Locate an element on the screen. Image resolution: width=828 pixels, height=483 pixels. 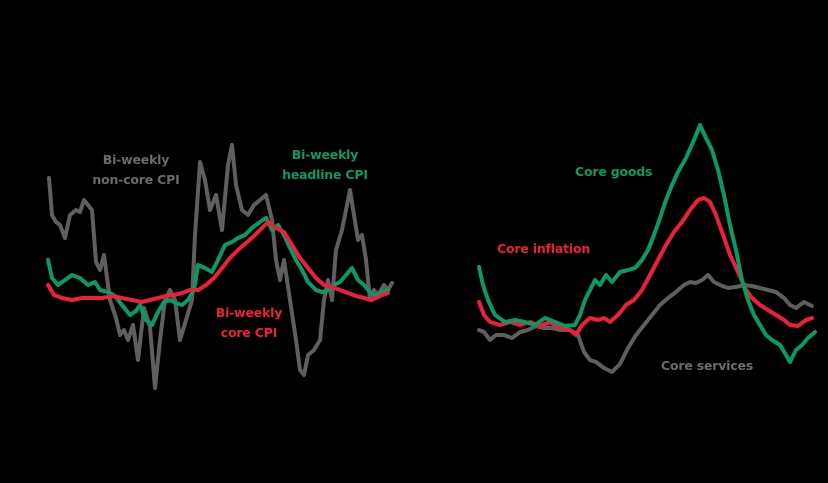
label-core-inflation: Core inflation is located at coordinates (544, 248).